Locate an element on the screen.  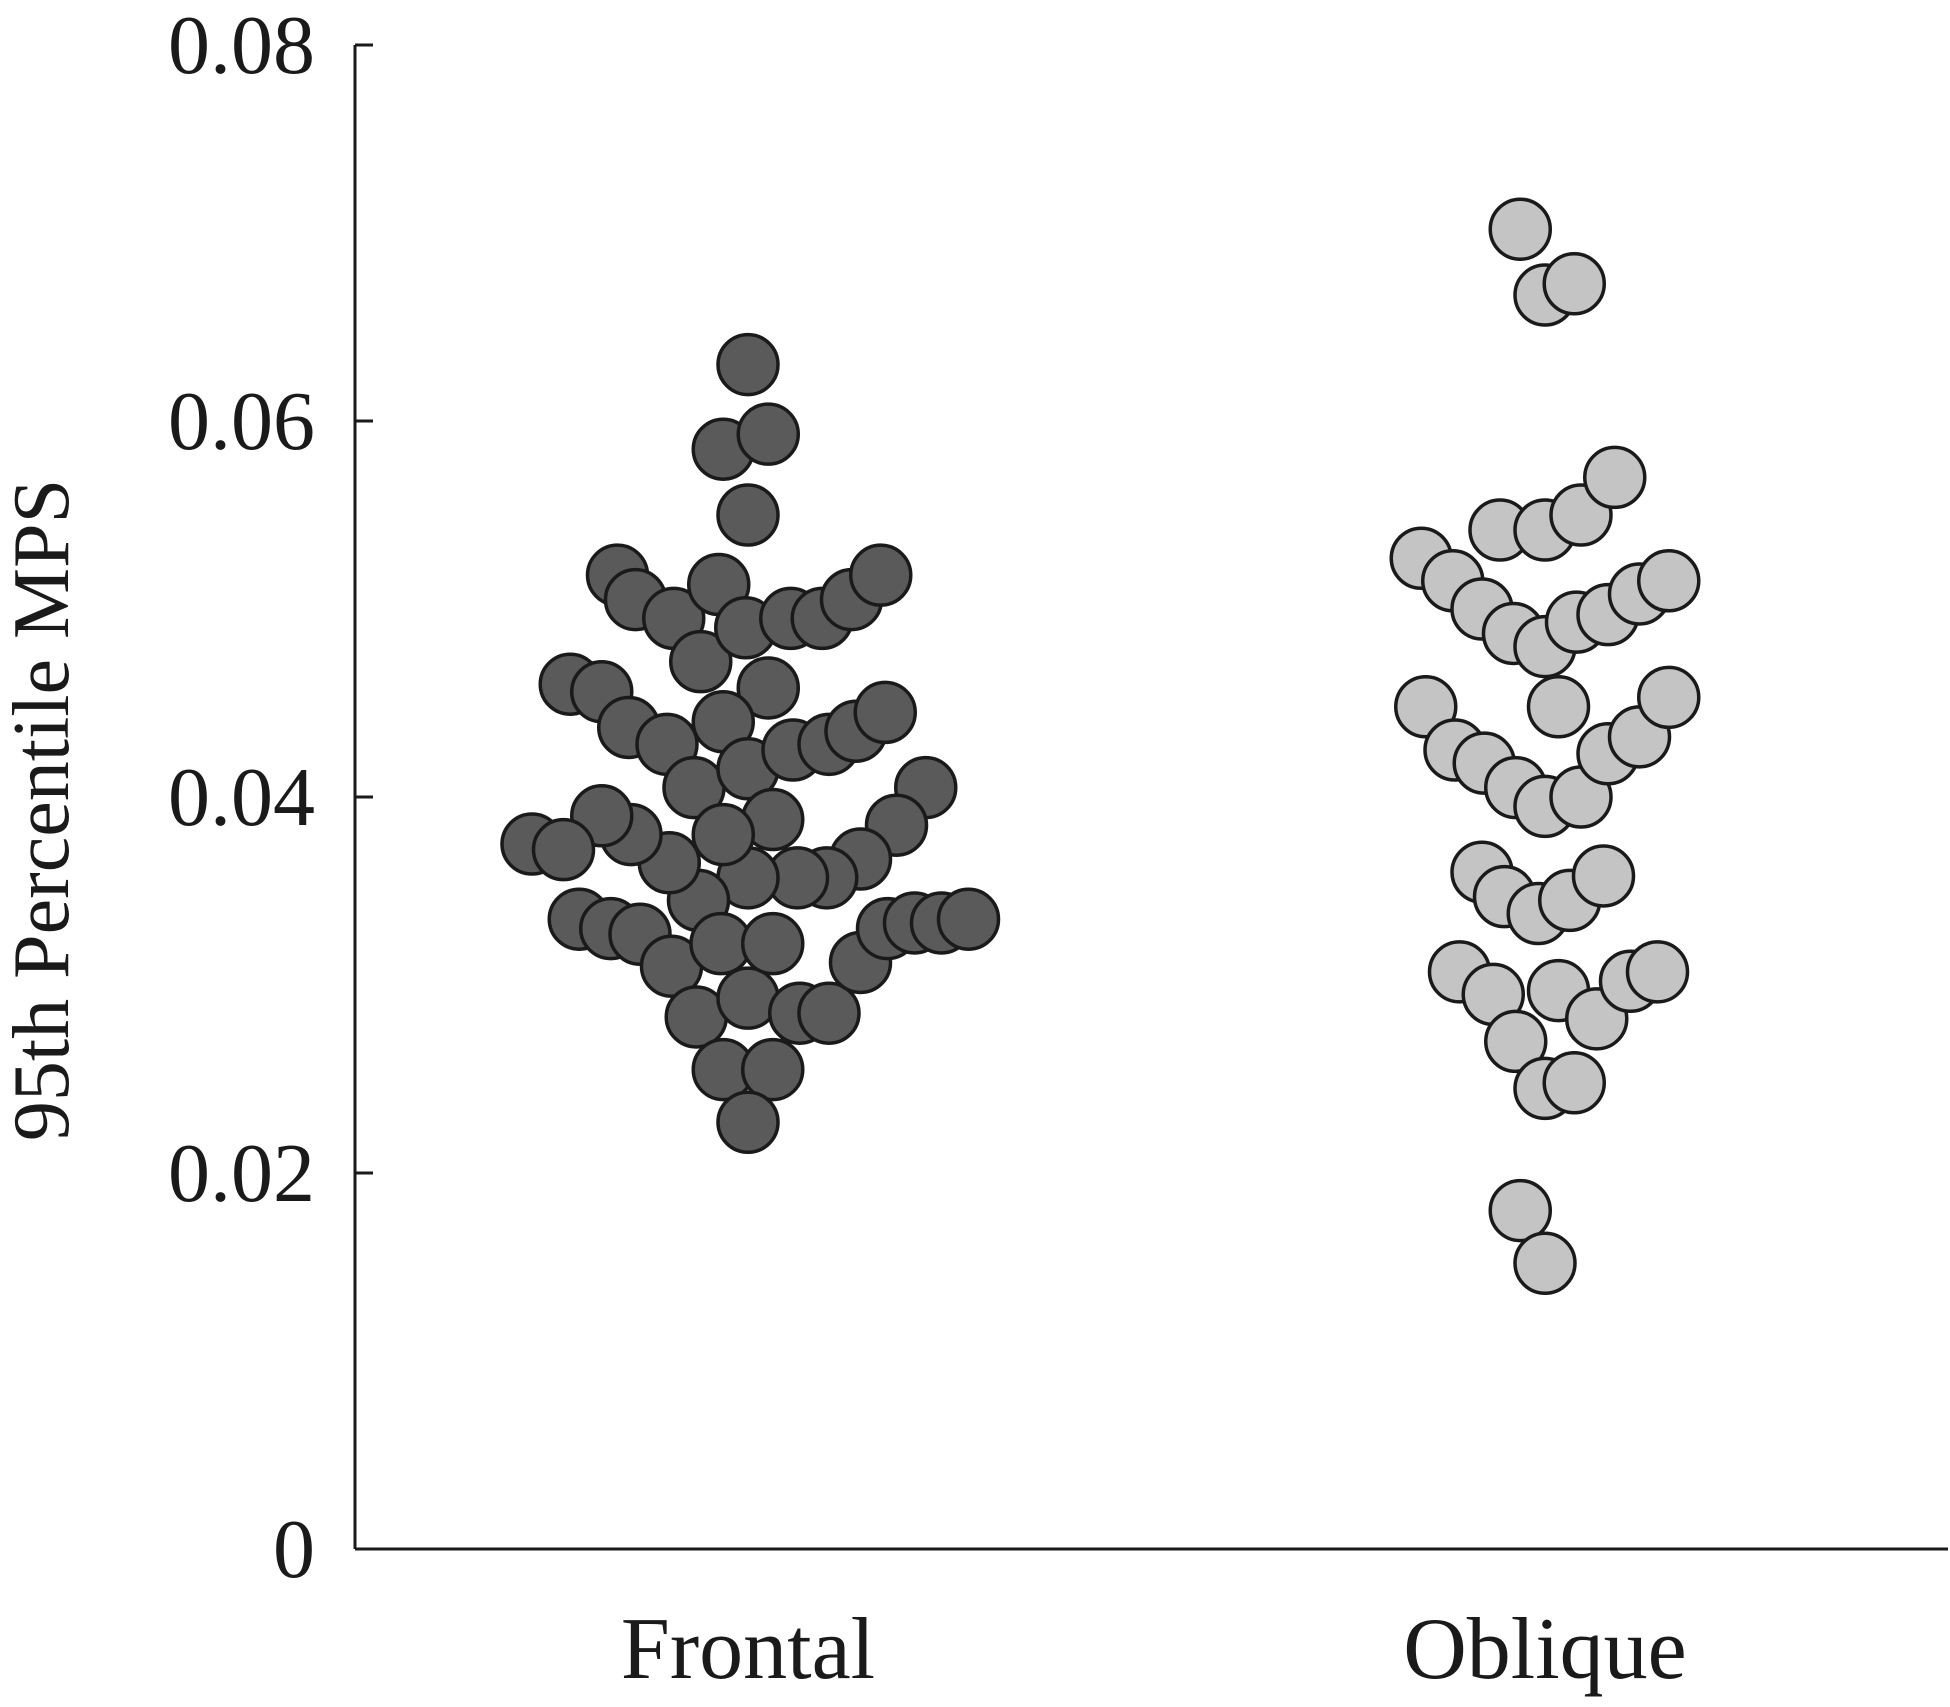
y-axis-title: 95th Percentile MPS is located at coordinates (43, 810).